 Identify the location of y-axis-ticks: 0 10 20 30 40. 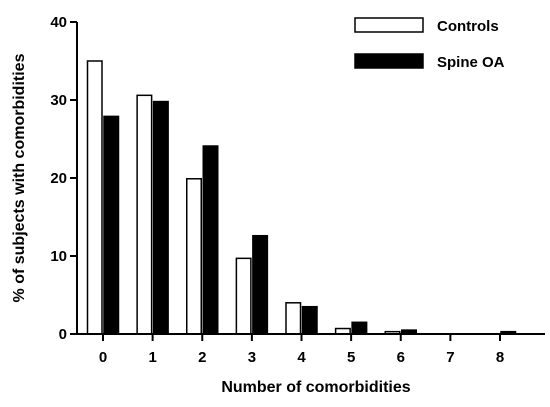
(63, 178).